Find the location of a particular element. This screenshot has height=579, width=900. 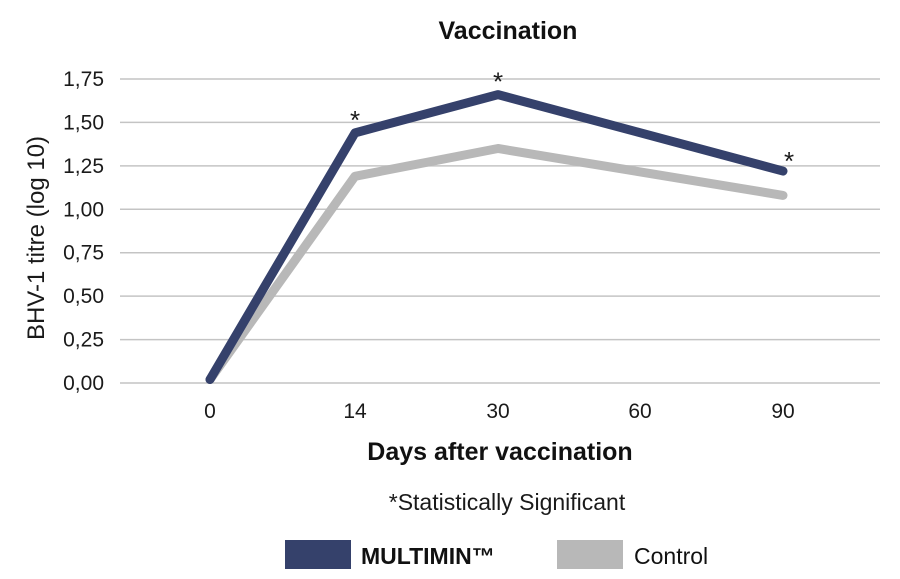

y-tick-label: 1,75 is located at coordinates (83, 79).